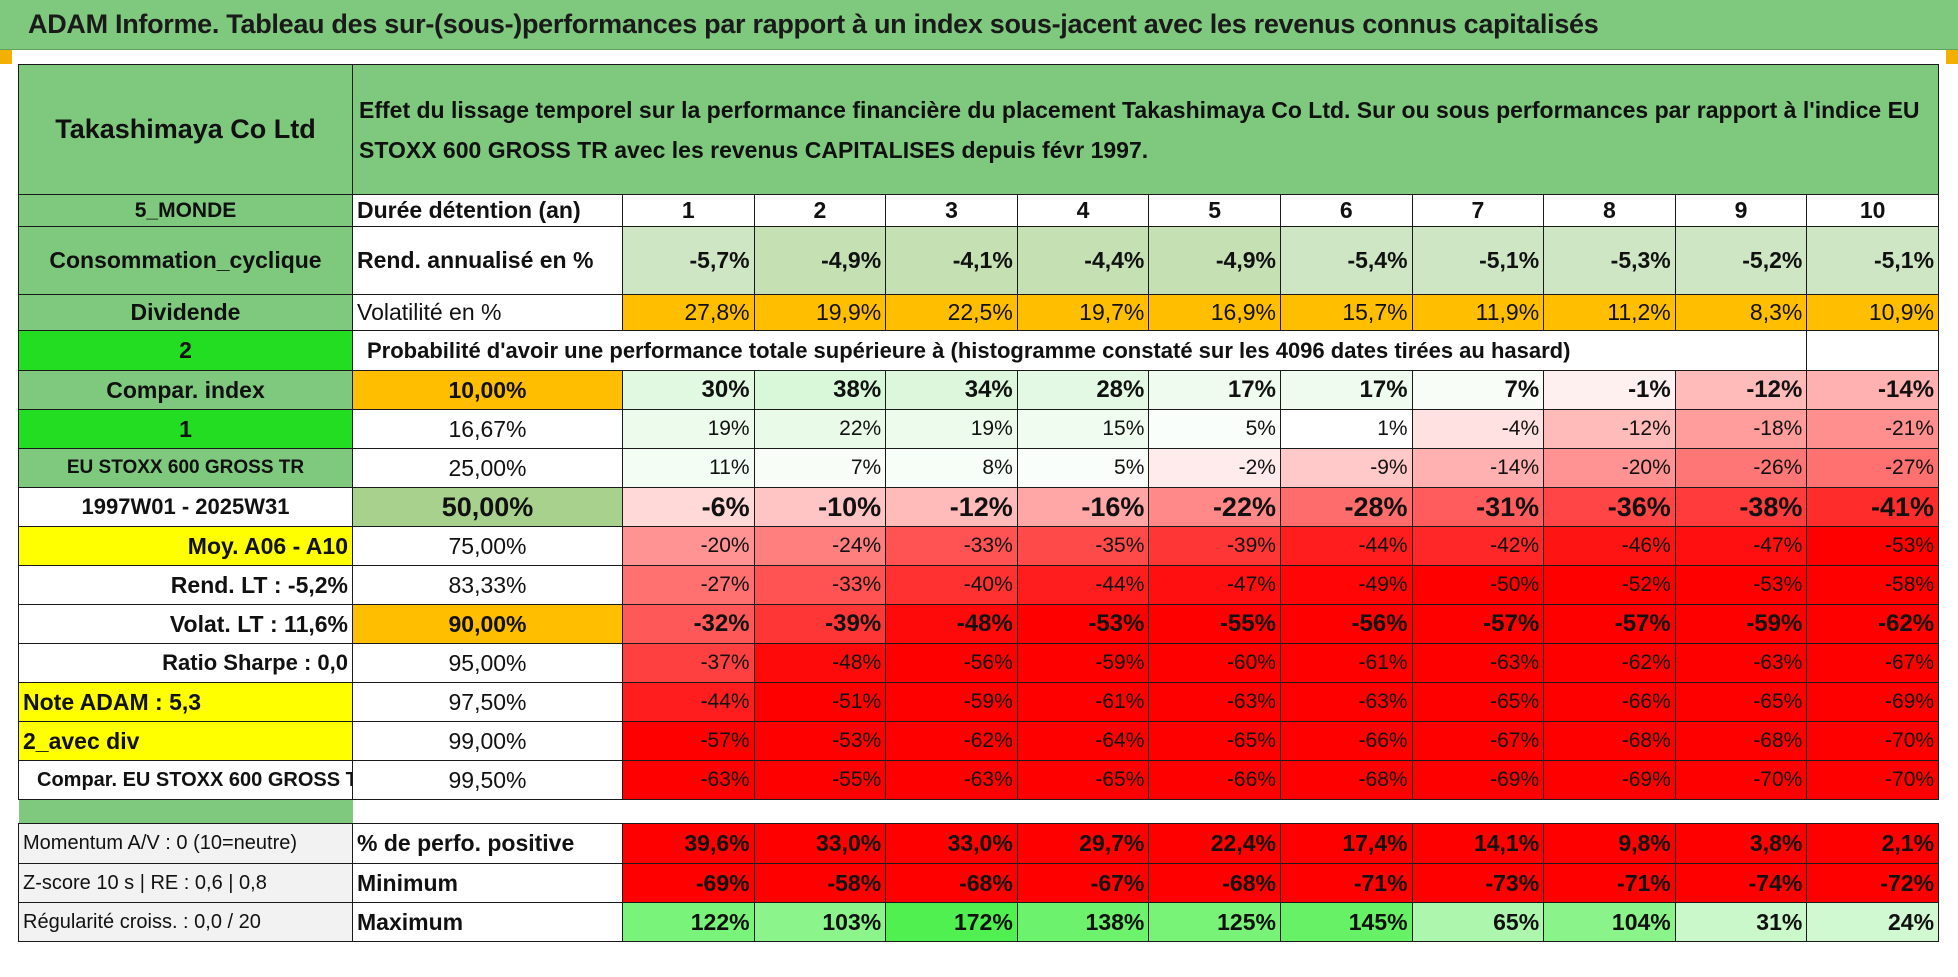 The height and width of the screenshot is (977, 1958). I want to click on min-value: -68%, so click(1214, 883).